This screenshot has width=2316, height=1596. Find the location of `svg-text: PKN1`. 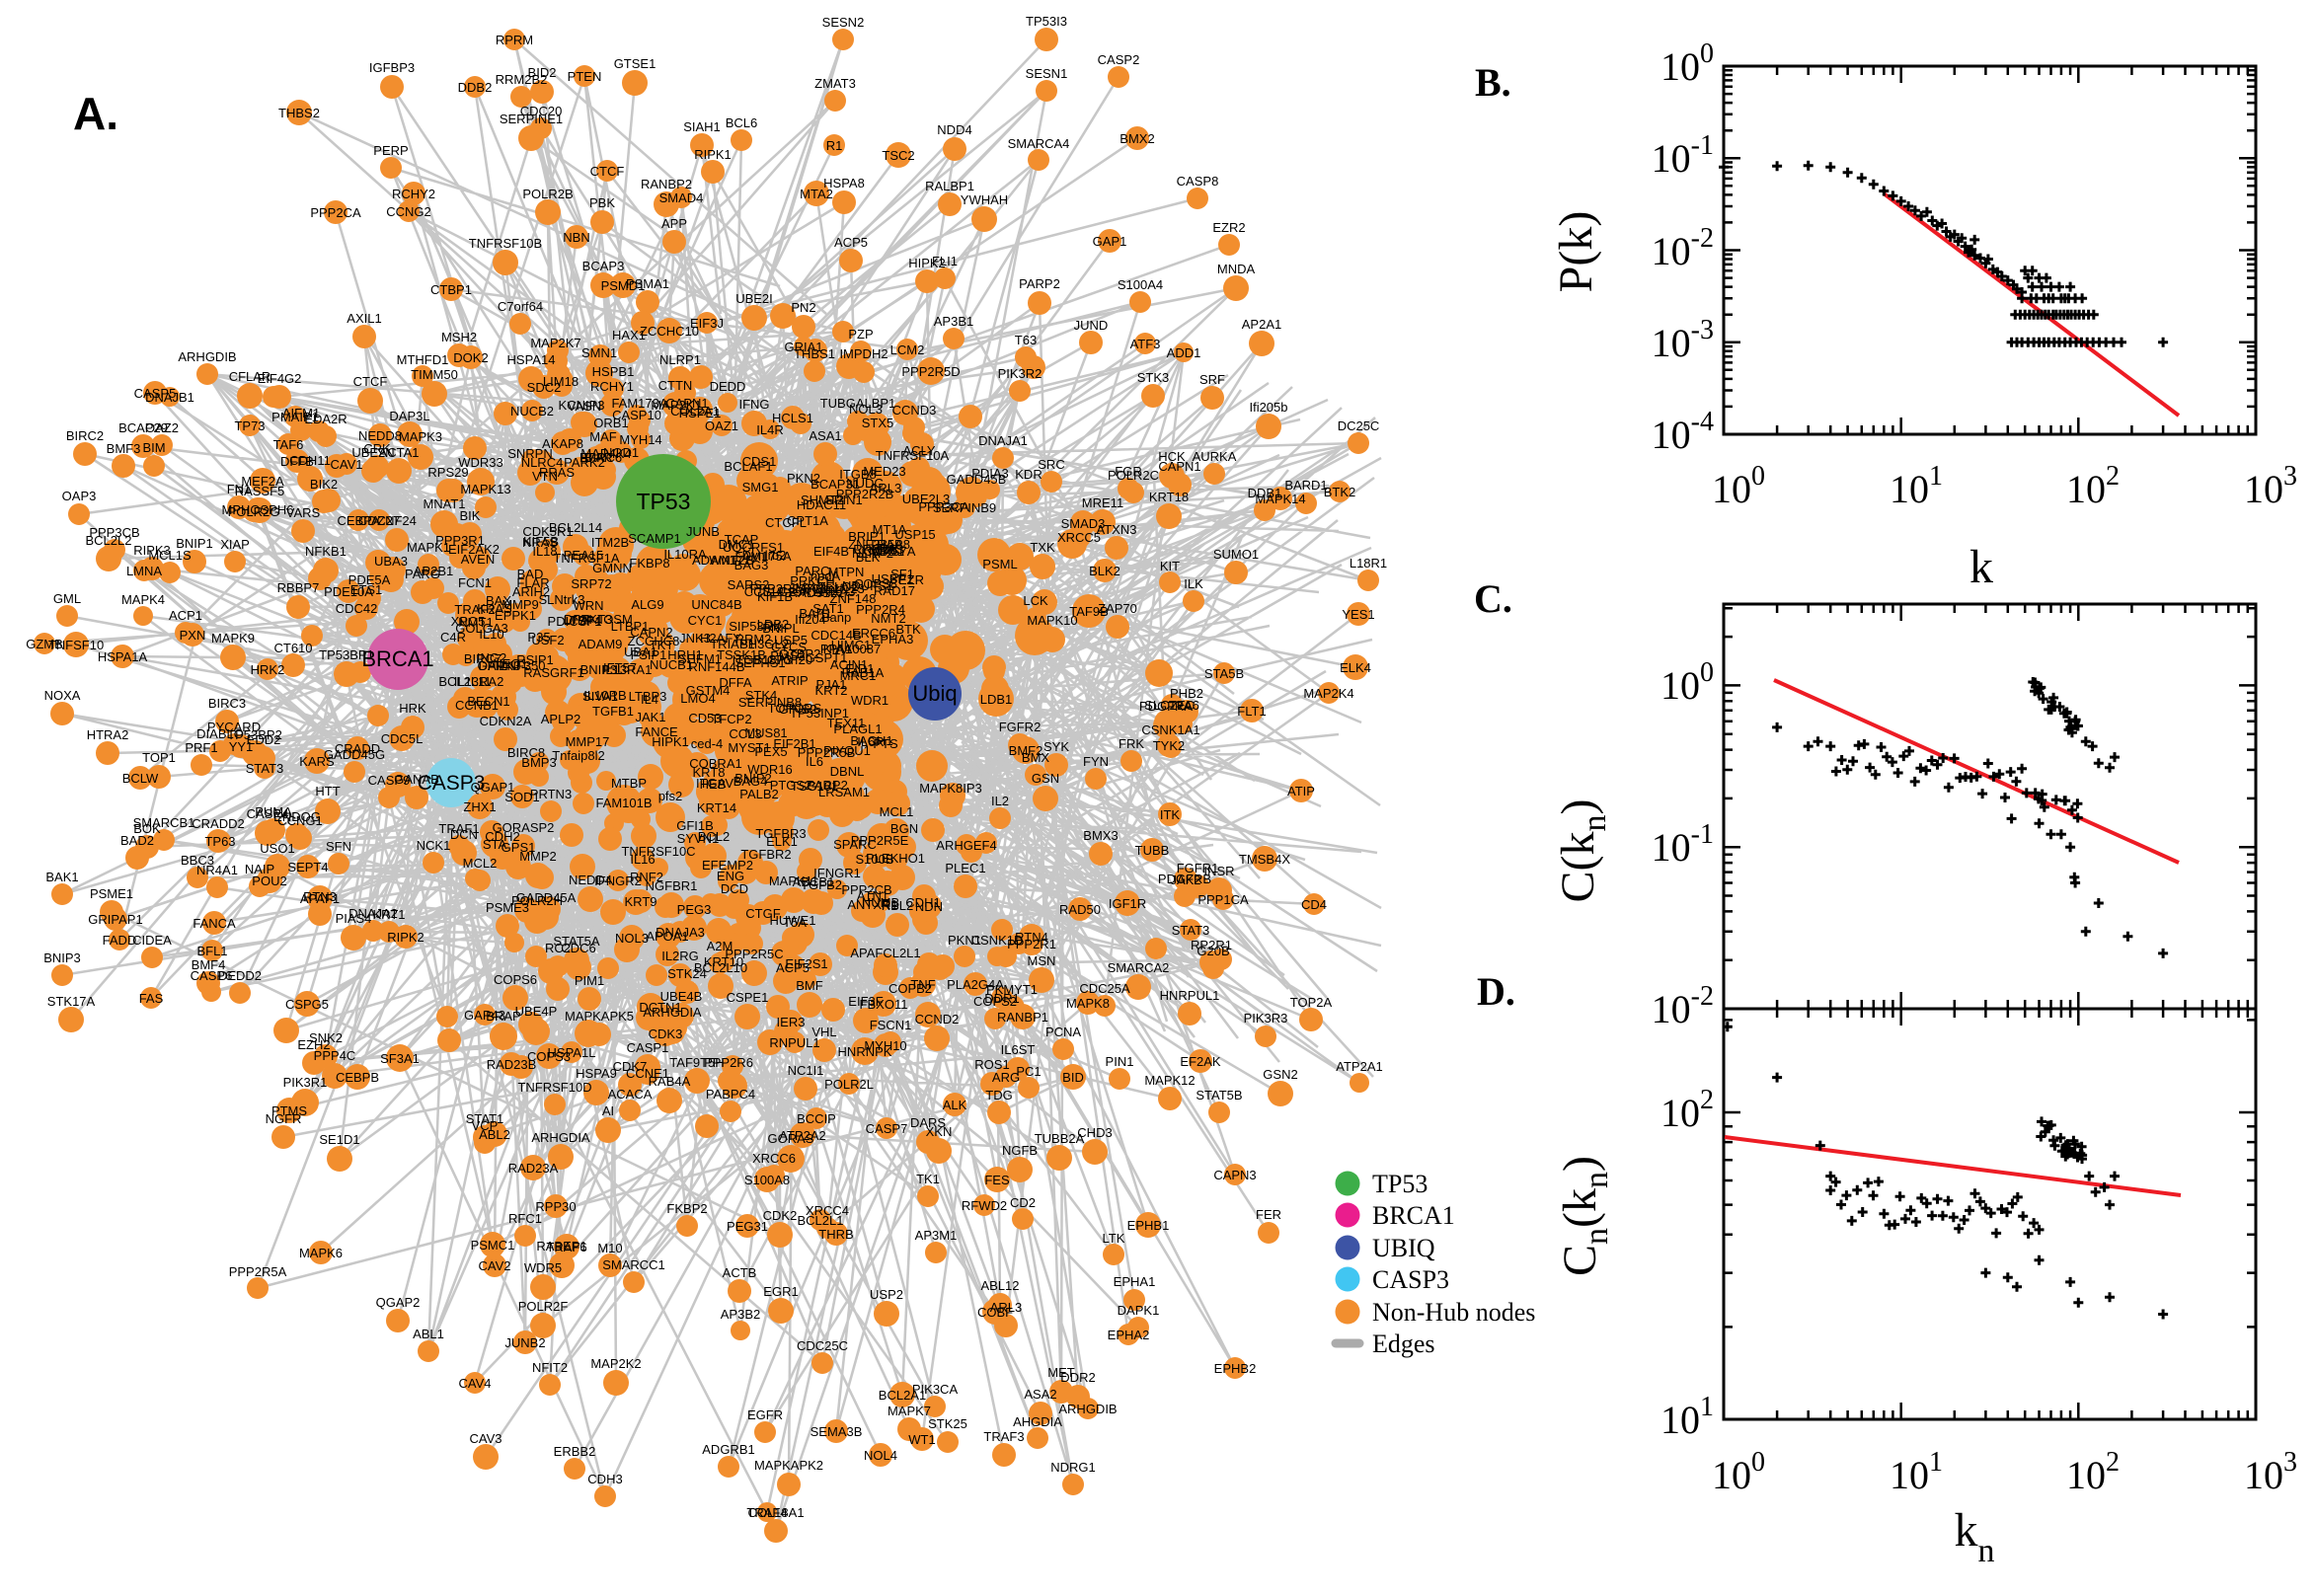

svg-text: PKN1 is located at coordinates (965, 940).